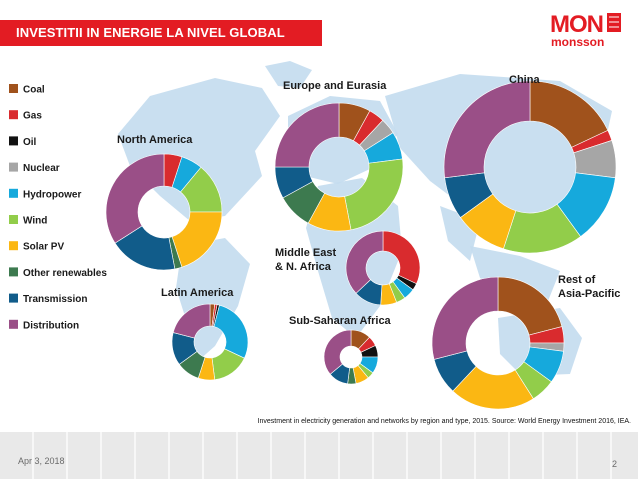  What do you see at coordinates (35, 221) in the screenshot?
I see `legend-label: Wind` at bounding box center [35, 221].